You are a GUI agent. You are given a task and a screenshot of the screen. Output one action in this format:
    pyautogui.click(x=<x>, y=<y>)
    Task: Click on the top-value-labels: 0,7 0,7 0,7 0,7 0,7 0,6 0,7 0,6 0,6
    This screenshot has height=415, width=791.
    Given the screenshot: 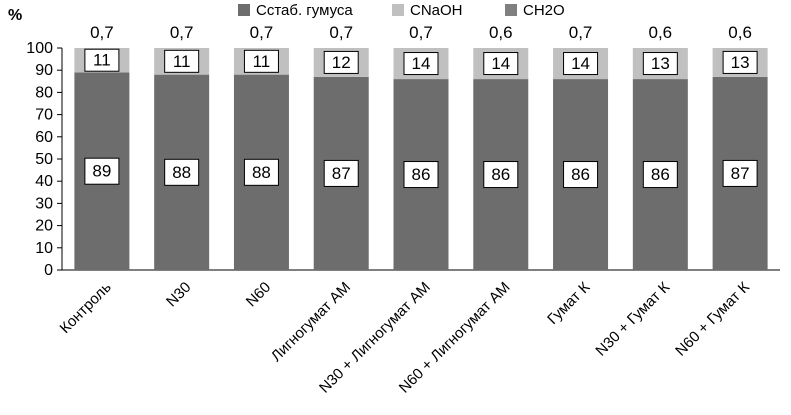 What is the action you would take?
    pyautogui.click(x=421, y=32)
    